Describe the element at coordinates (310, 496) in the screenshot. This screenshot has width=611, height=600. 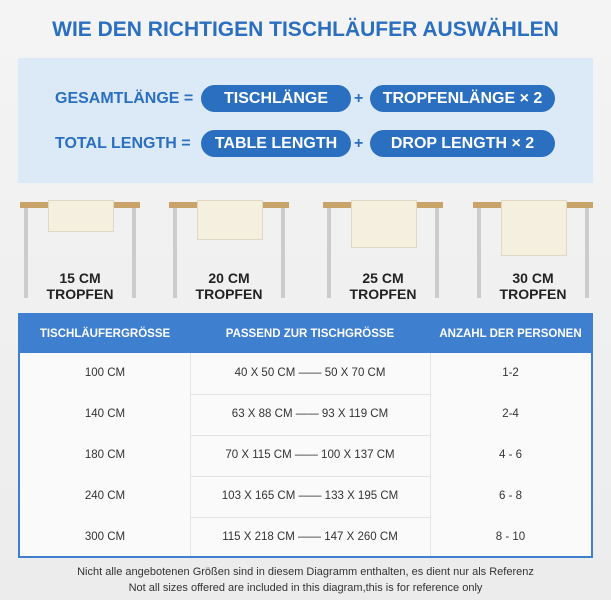
I see `table-cell: 103 X 165 CM —— 133 X 195 CM` at that location.